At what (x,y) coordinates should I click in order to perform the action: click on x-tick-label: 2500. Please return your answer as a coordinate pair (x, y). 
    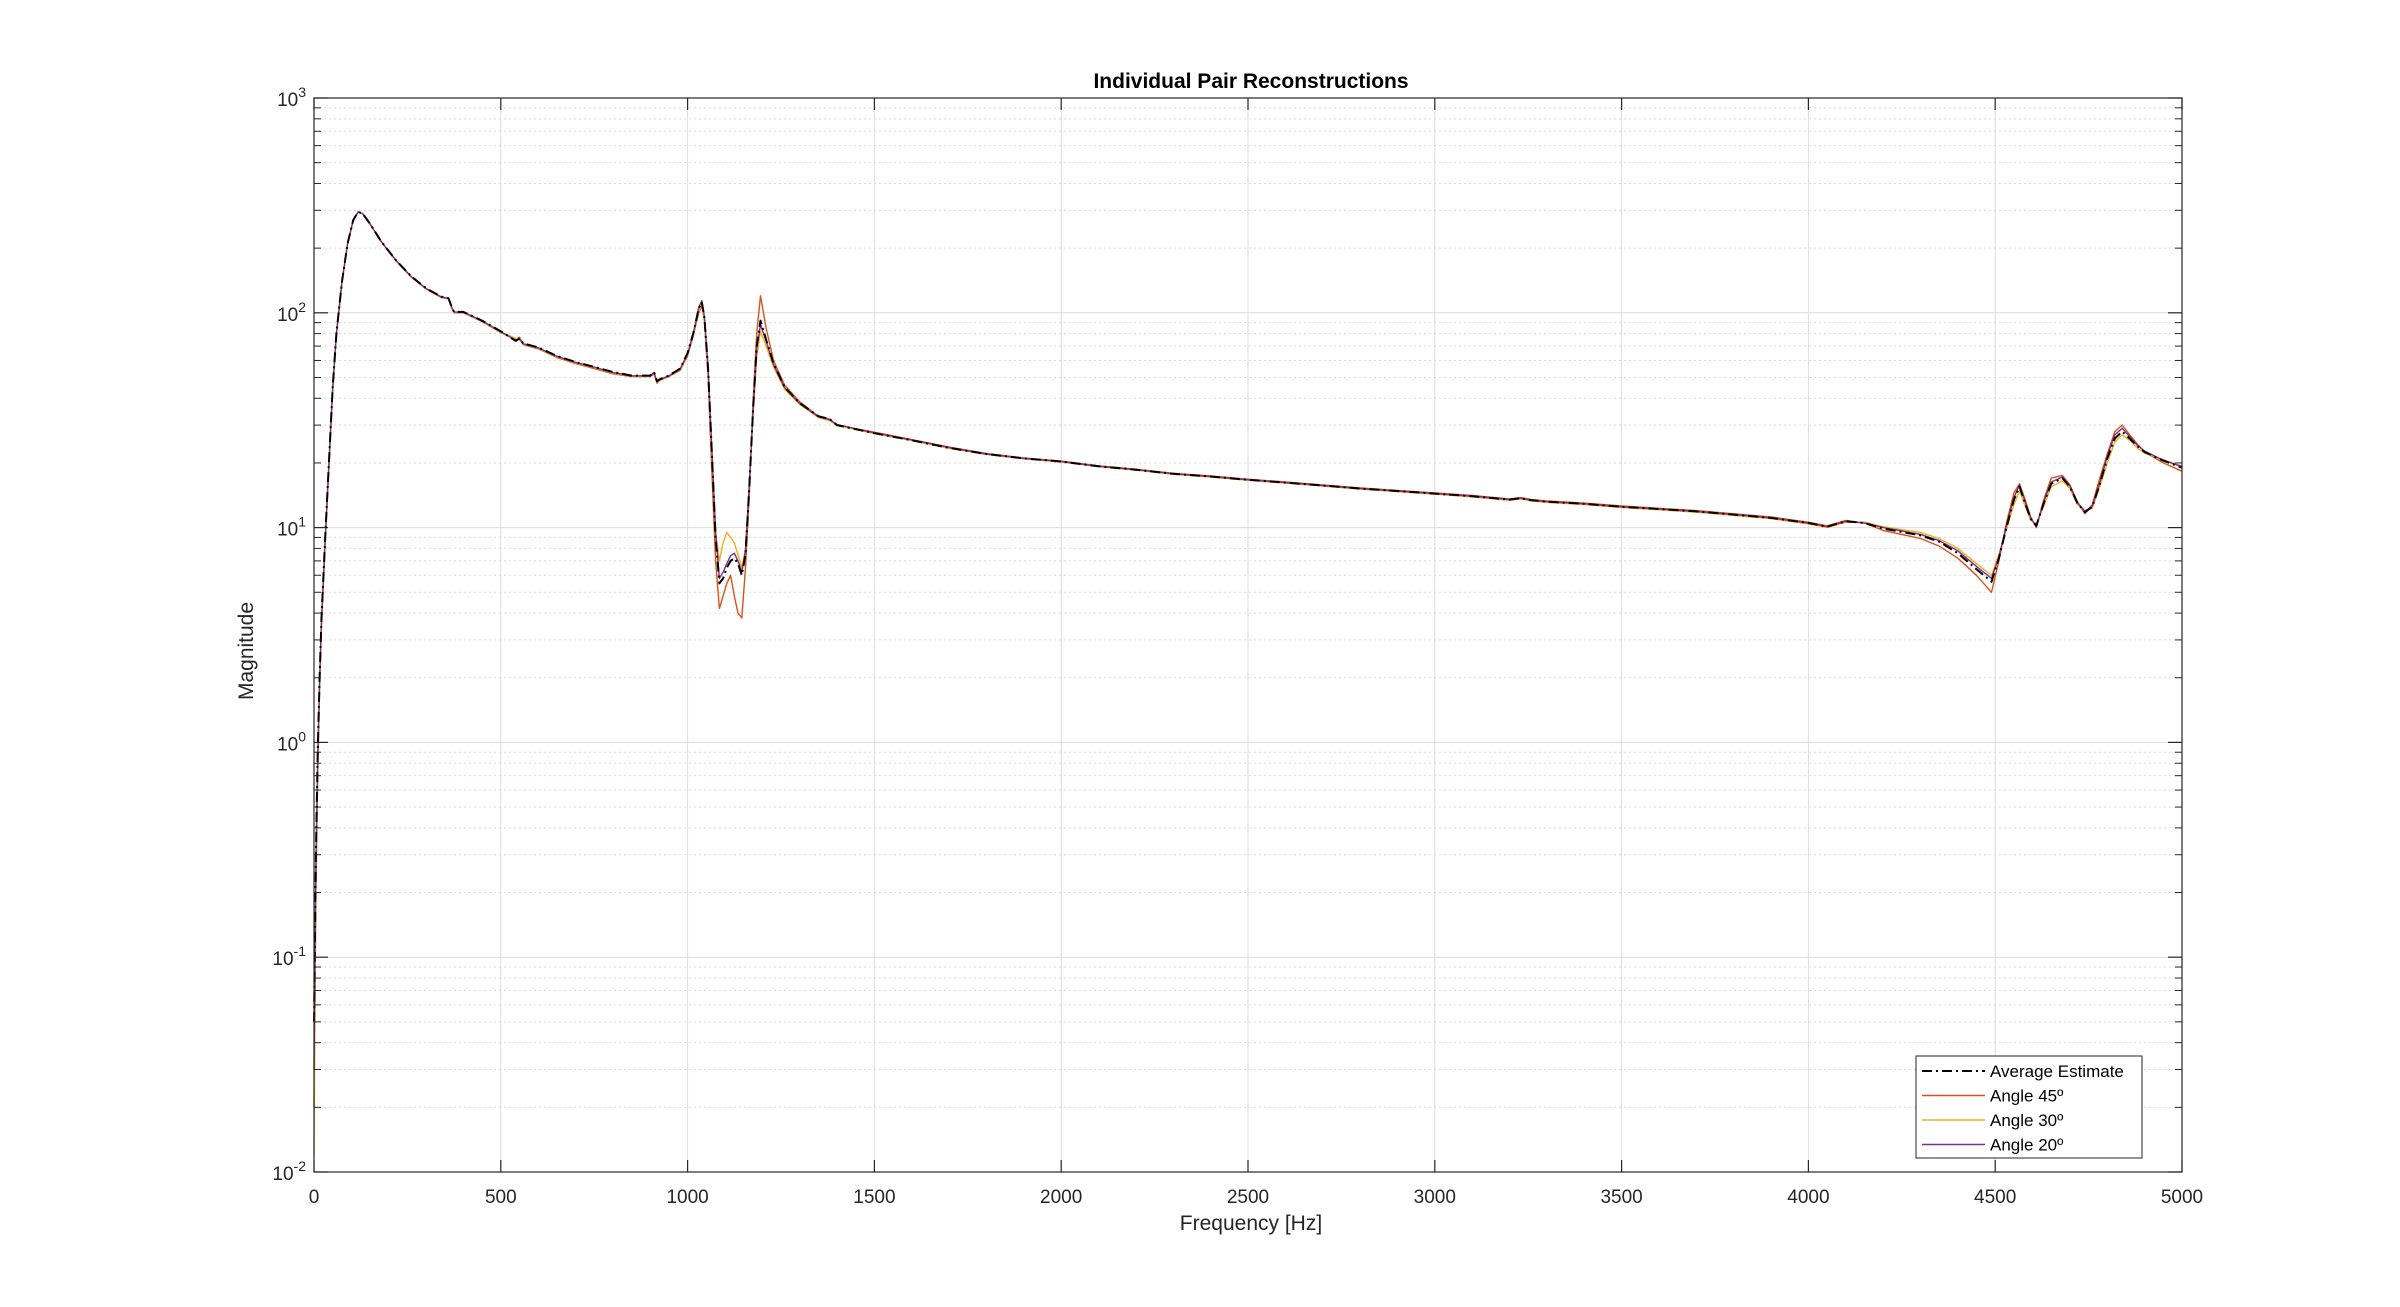
    Looking at the image, I should click on (1248, 1197).